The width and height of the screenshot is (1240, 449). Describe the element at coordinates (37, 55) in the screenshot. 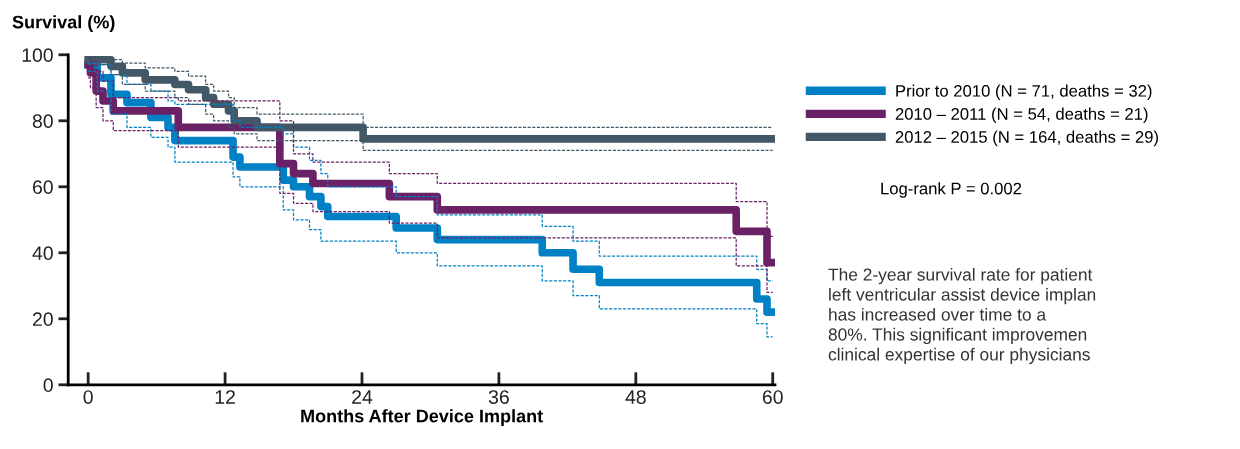

I see `y-tick-label: 100` at that location.